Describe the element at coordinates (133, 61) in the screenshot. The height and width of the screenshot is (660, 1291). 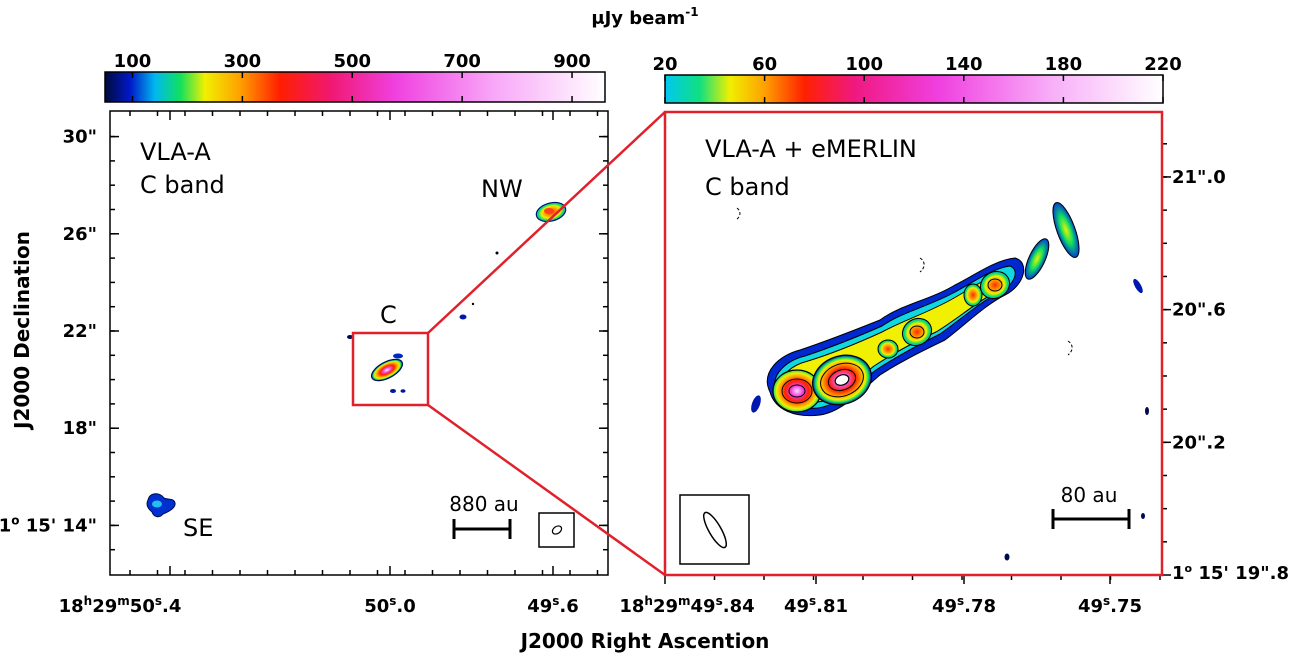
I see `left-colorbar-tick-label: 100` at that location.